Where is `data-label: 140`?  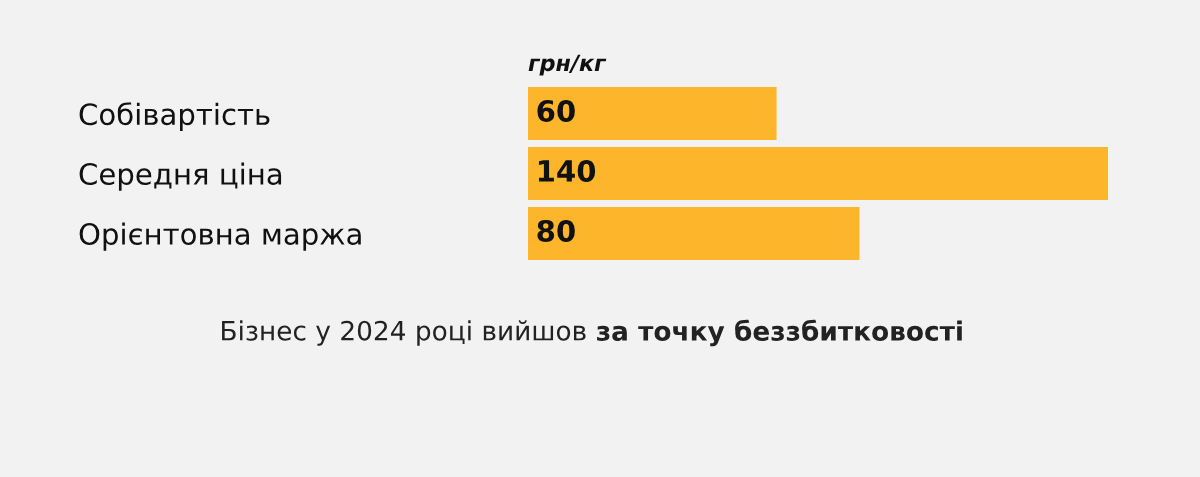 data-label: 140 is located at coordinates (567, 170).